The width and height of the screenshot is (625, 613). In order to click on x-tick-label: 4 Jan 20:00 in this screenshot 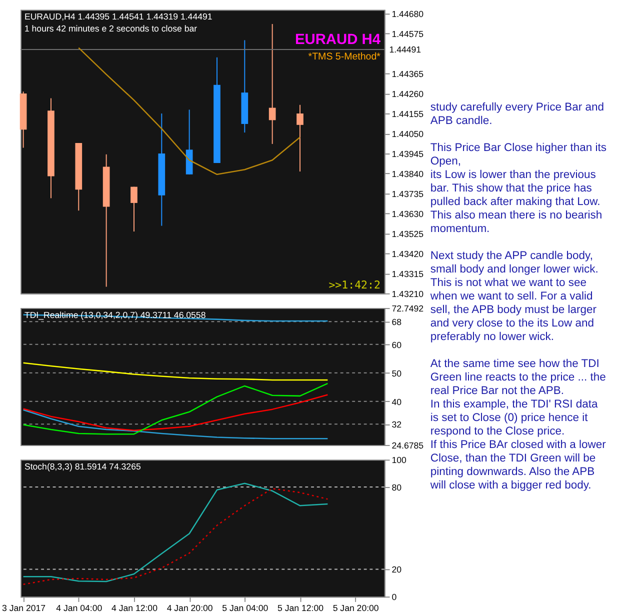, I will do `click(189, 607)`.